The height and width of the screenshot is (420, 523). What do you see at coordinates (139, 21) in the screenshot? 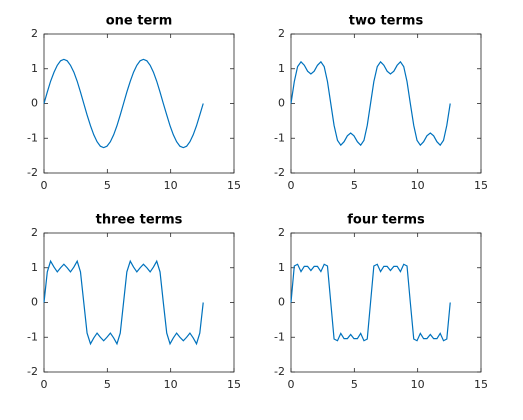
I see `chart-title: one term` at bounding box center [139, 21].